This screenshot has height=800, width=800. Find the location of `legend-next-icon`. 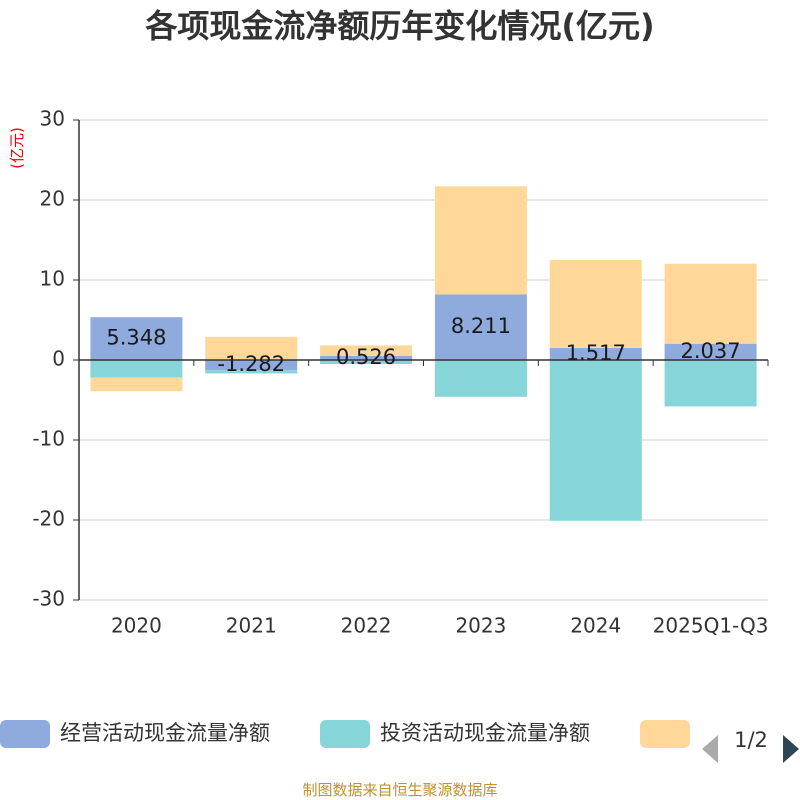

legend-next-icon is located at coordinates (791, 749).